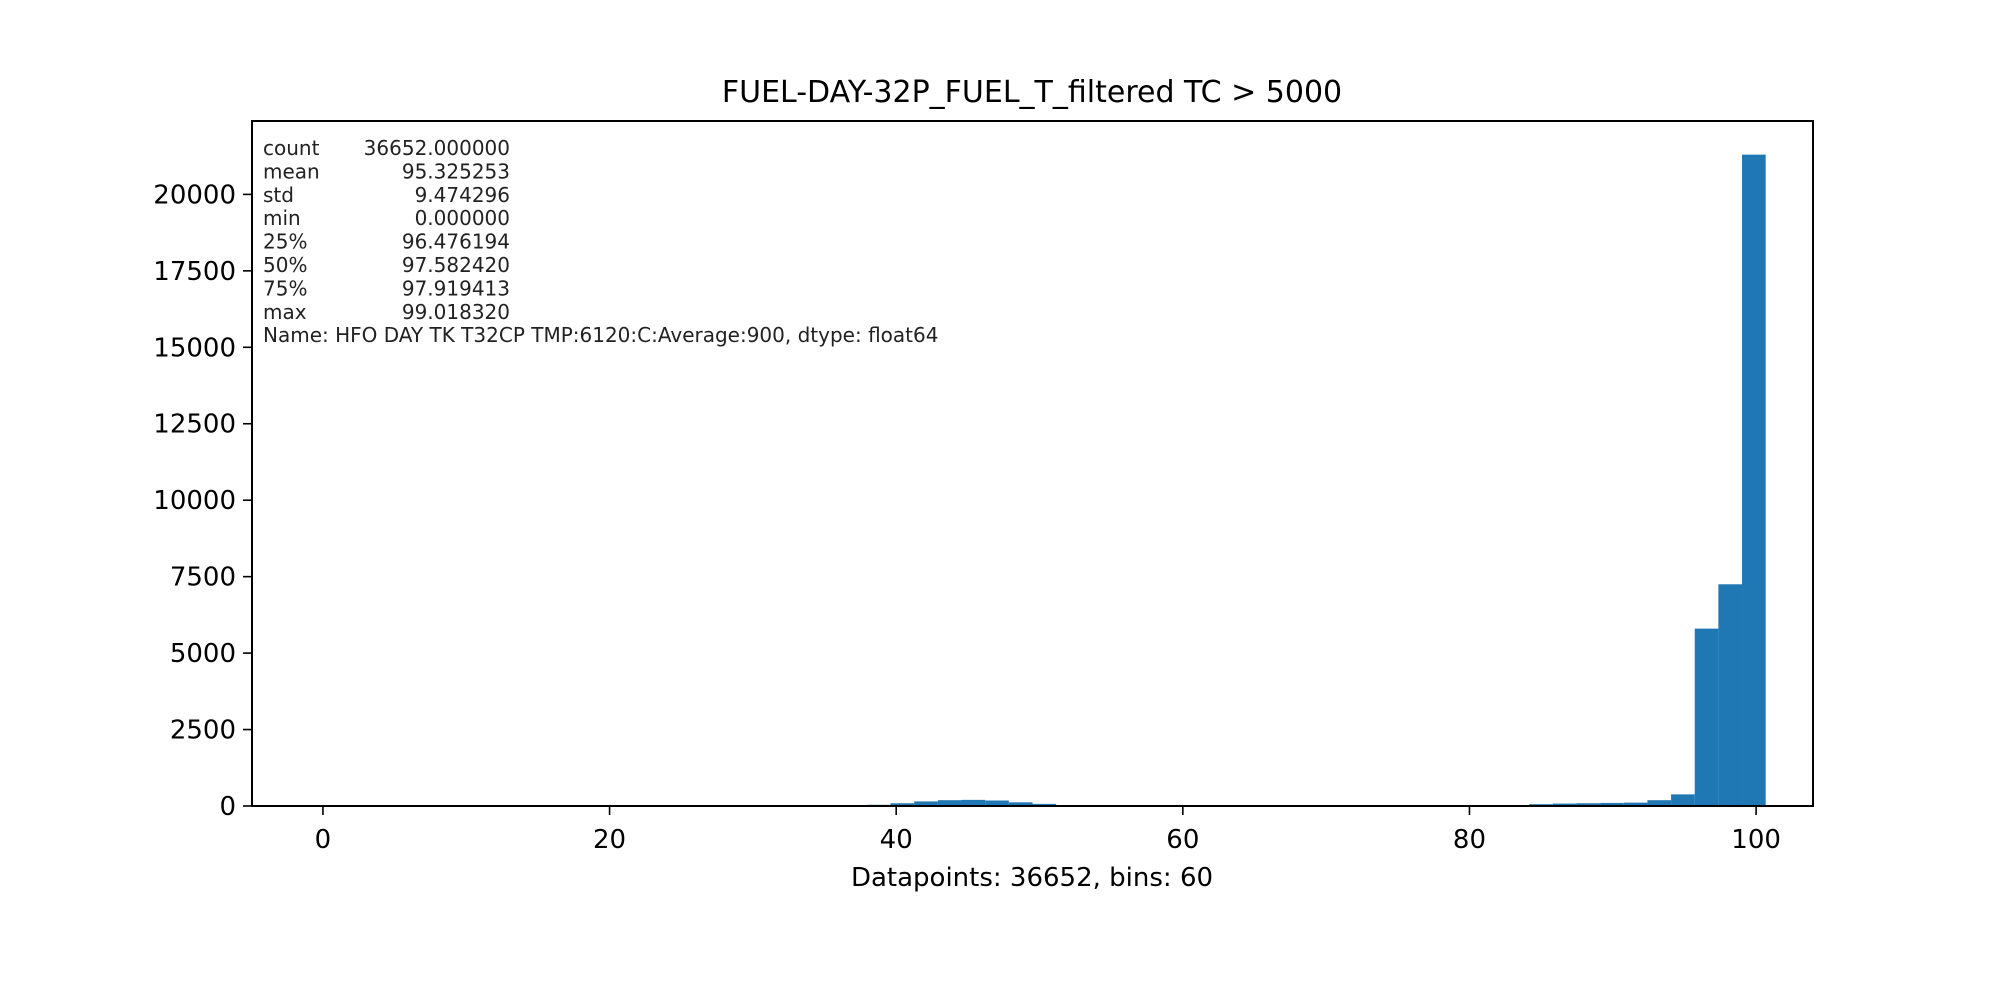 The height and width of the screenshot is (1004, 2000). Describe the element at coordinates (1469, 840) in the screenshot. I see `x-tick-label: 80` at that location.